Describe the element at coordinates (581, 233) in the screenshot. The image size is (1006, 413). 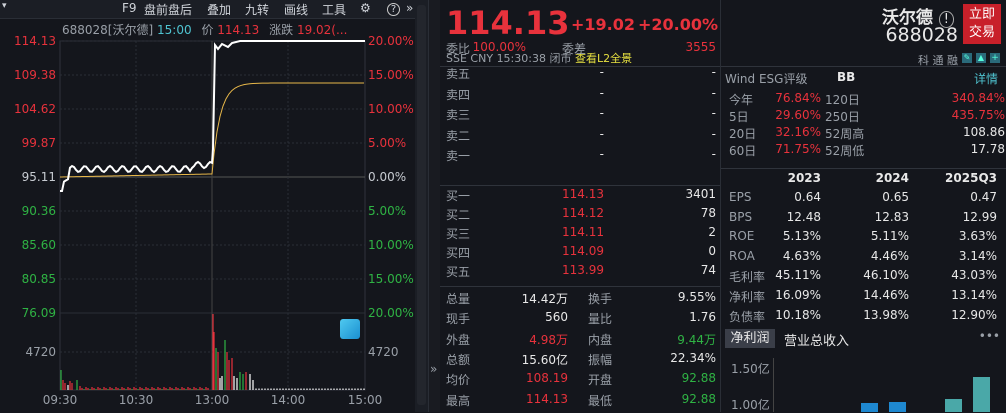
I see `bid-row: 买三 114.11 2` at that location.